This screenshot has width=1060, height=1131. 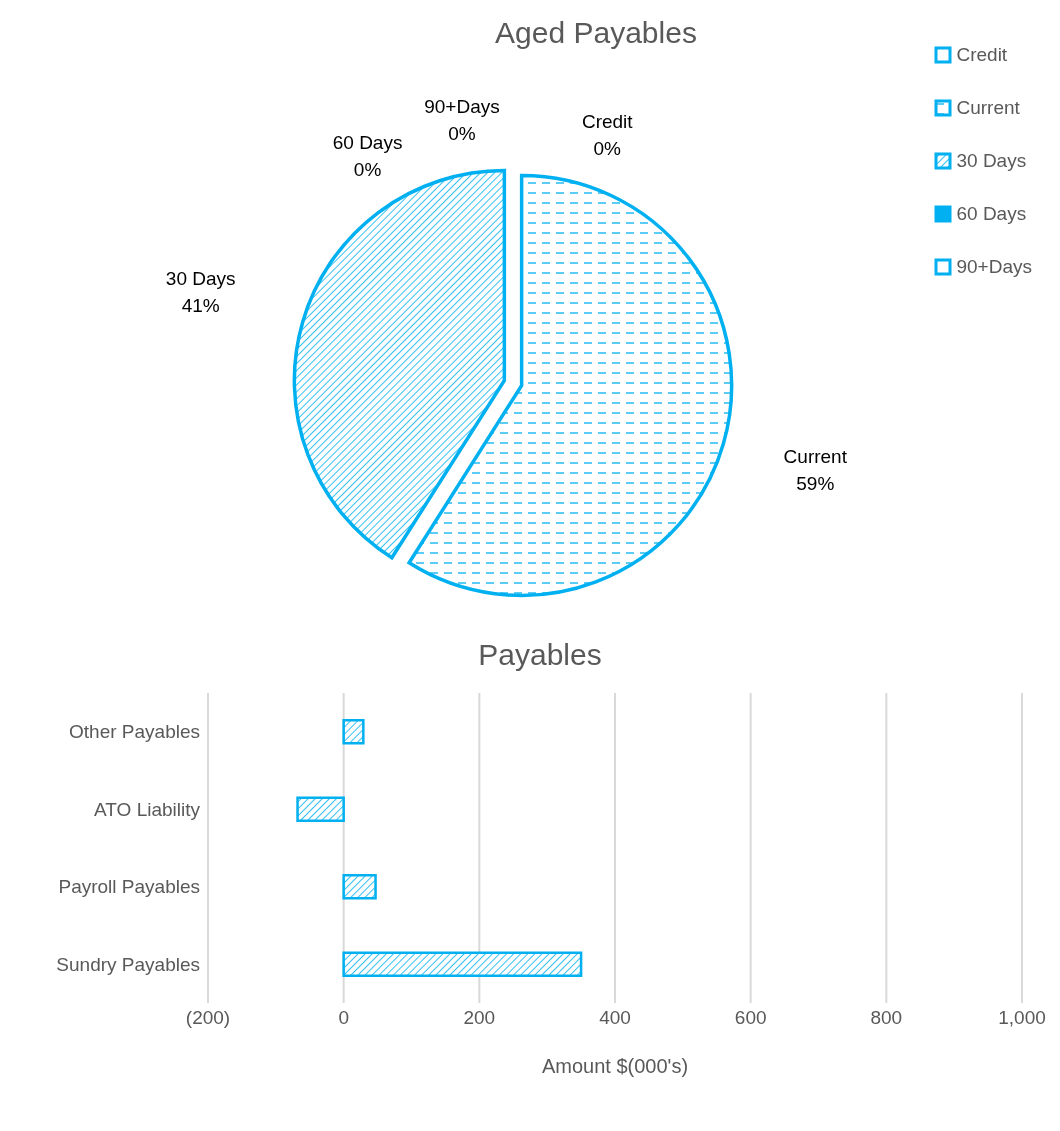 I want to click on legend-label: Credit, so click(x=982, y=54).